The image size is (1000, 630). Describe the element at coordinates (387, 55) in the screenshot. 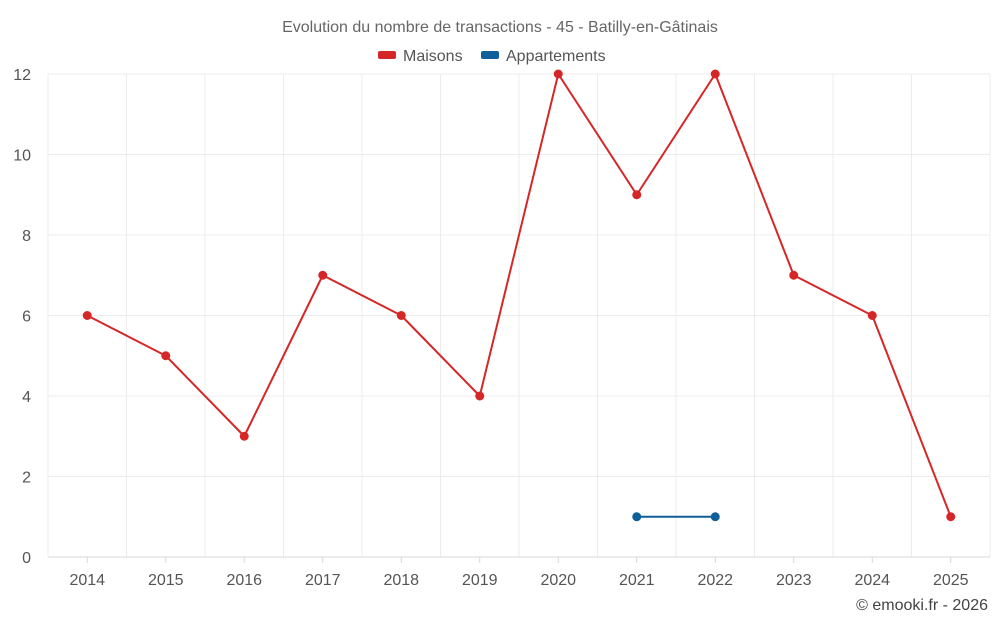

I see `legend-swatch-maisons` at that location.